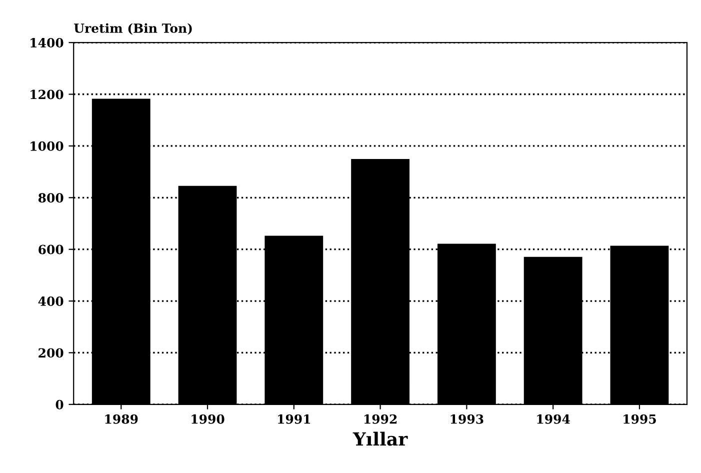 The height and width of the screenshot is (473, 701). I want to click on y-axis-title: Uretim (Bin Ton), so click(133, 29).